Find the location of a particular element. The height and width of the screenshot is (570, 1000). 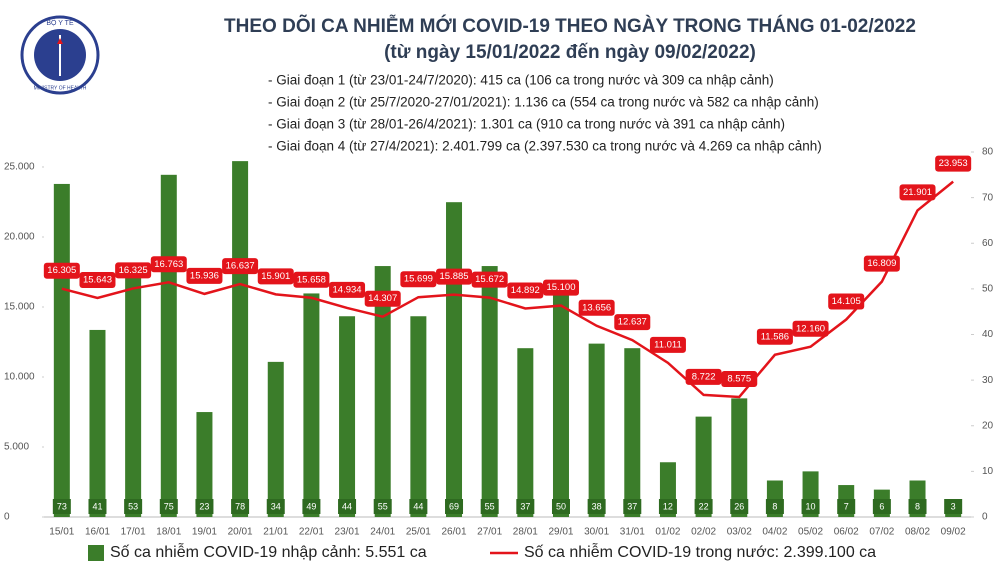

x-tick-label: 07/02 is located at coordinates (881, 532).